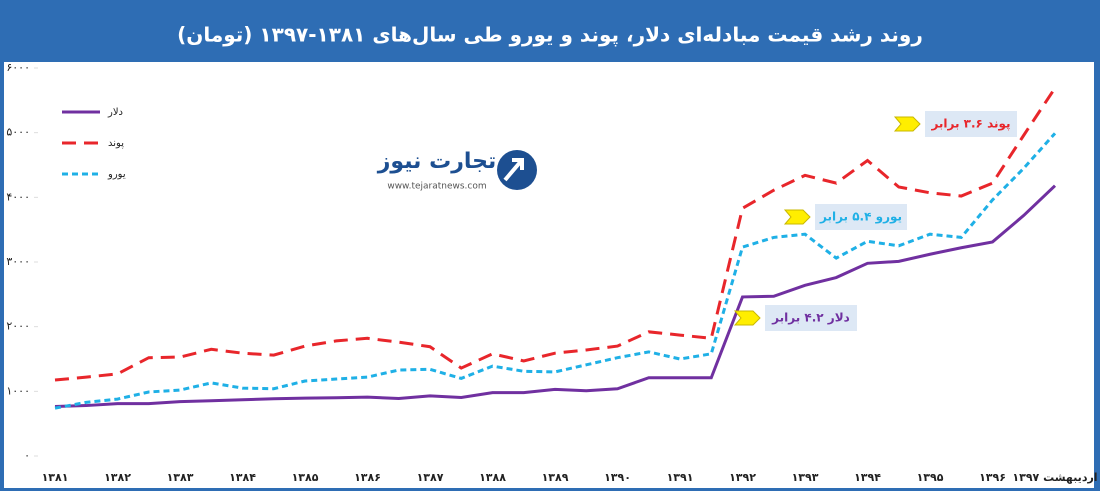 This screenshot has height=491, width=1100. I want to click on logo-icon, so click(517, 170).